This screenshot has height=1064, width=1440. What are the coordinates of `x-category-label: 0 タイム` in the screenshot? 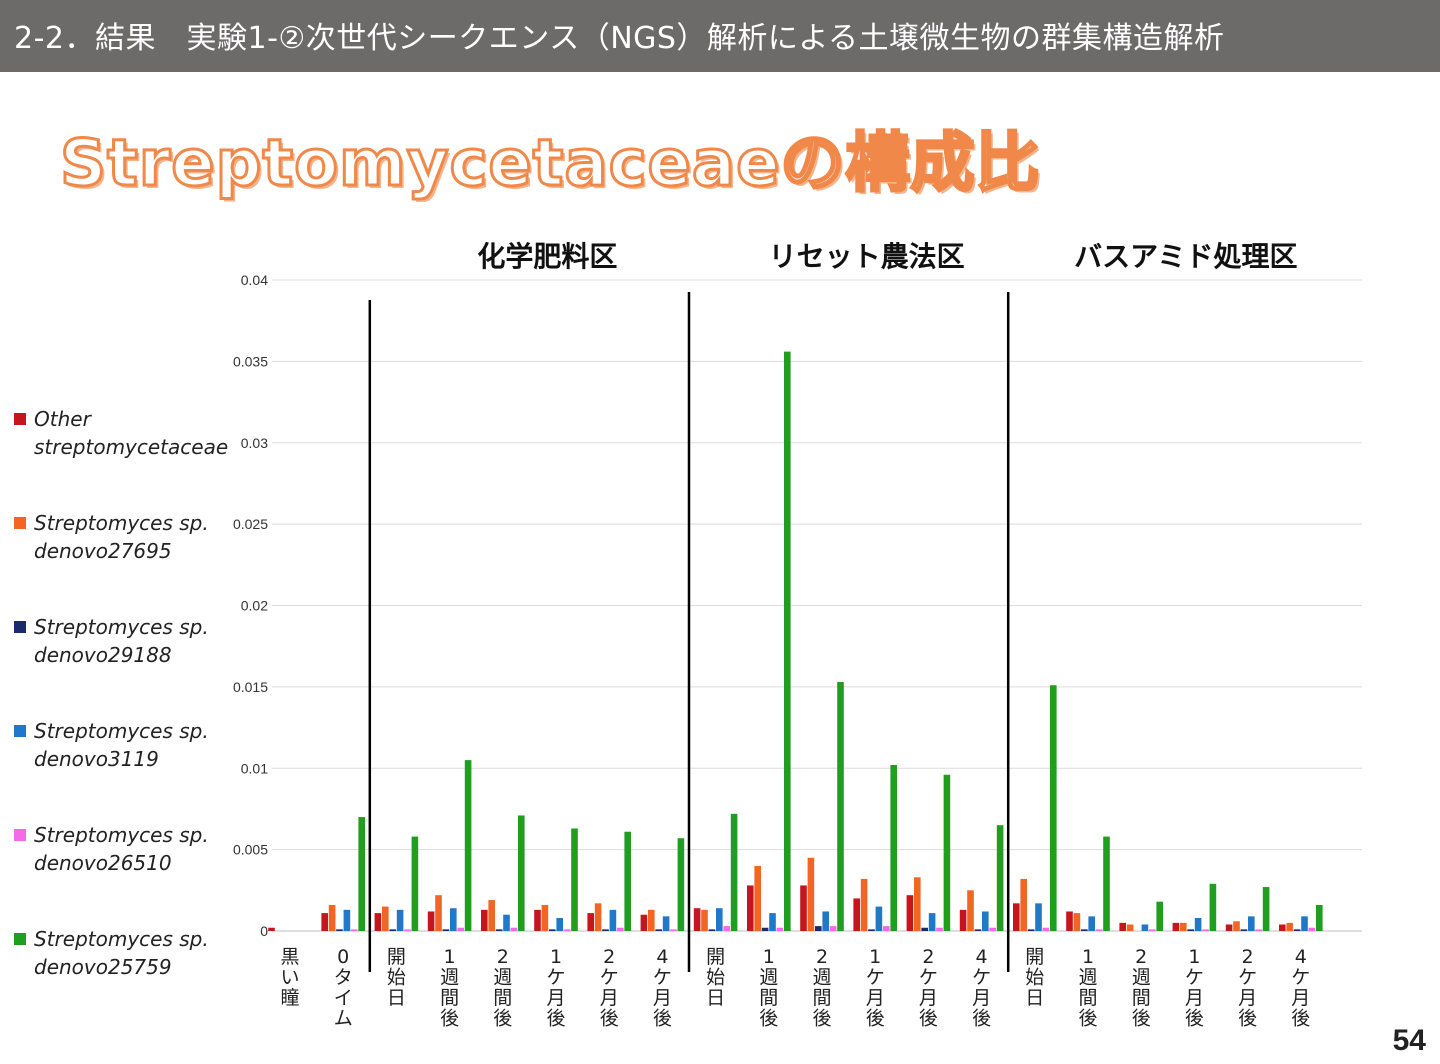 It's located at (343, 988).